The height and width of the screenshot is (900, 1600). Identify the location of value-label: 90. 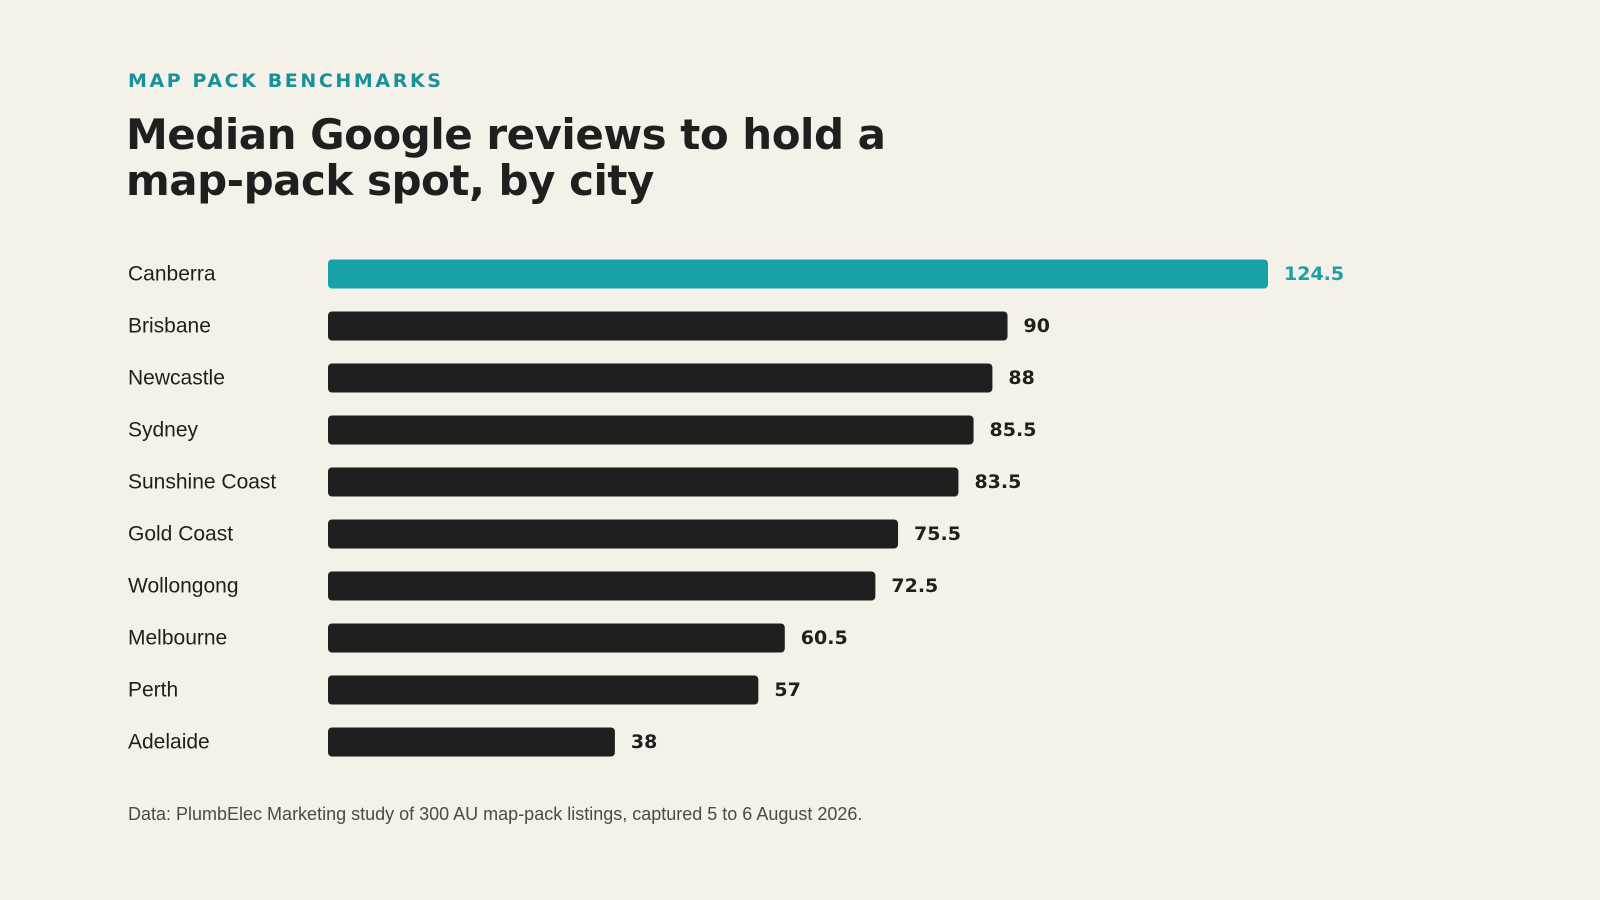
(1037, 326).